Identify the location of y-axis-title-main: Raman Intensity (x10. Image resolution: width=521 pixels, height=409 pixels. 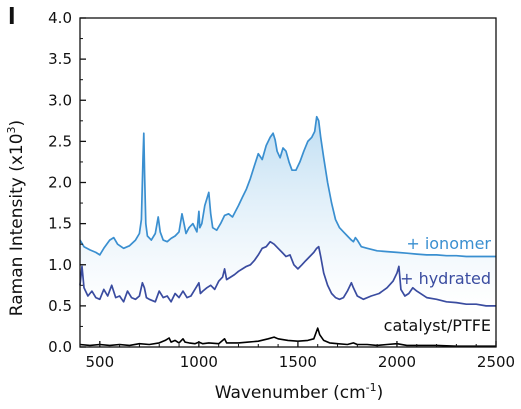
(17, 224).